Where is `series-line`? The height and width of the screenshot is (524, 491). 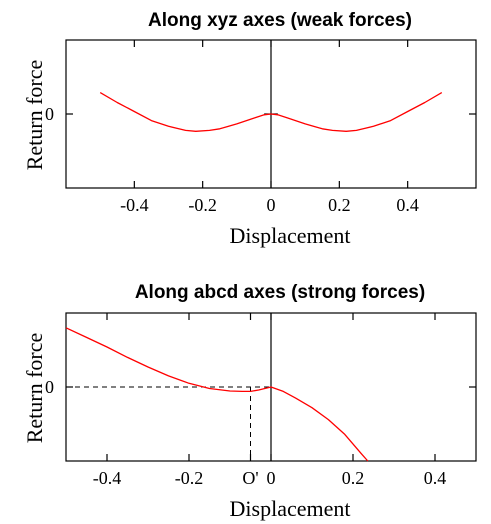
series-line is located at coordinates (271, 112).